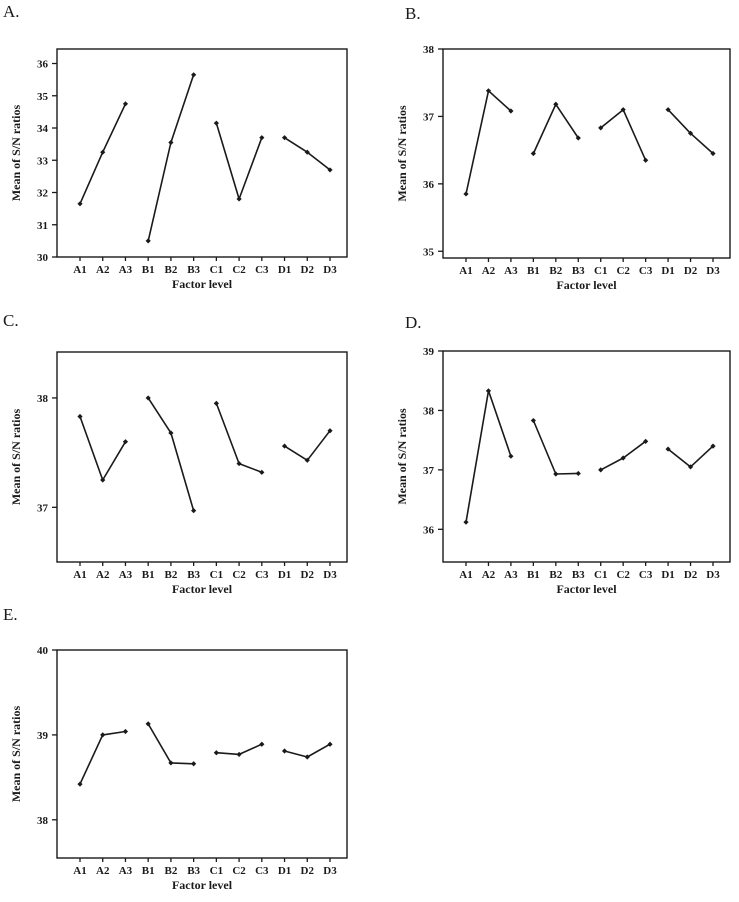 The height and width of the screenshot is (902, 739). Describe the element at coordinates (429, 252) in the screenshot. I see `y-tick-label: 35` at that location.